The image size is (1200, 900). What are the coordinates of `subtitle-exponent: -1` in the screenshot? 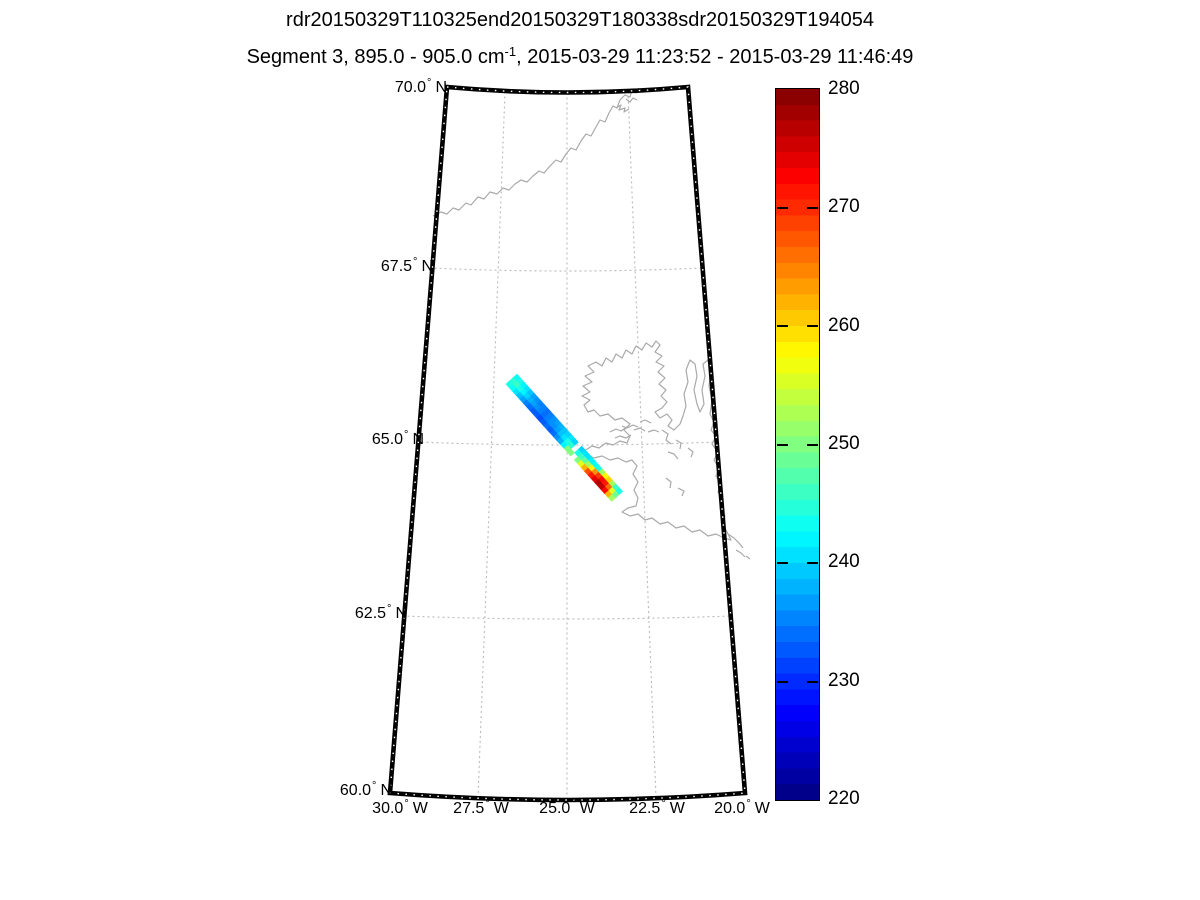 It's located at (510, 51).